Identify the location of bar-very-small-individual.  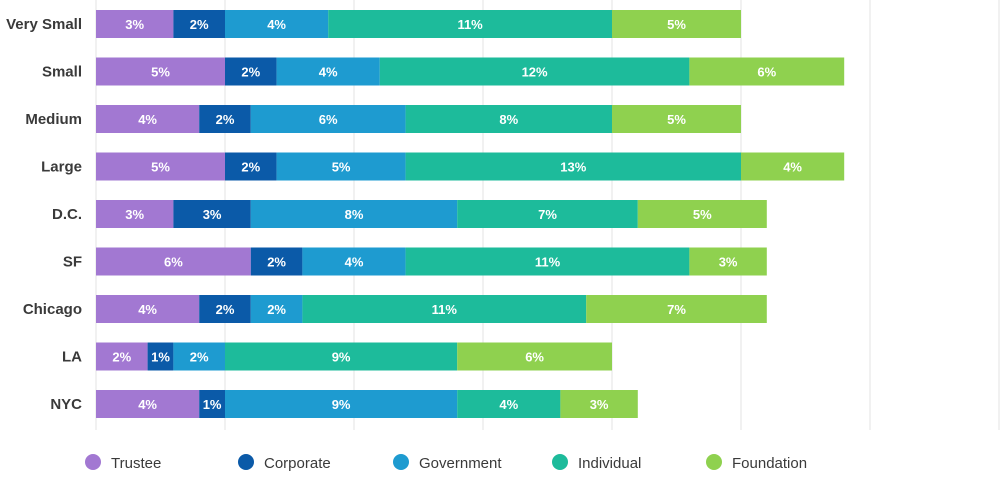
(470, 24).